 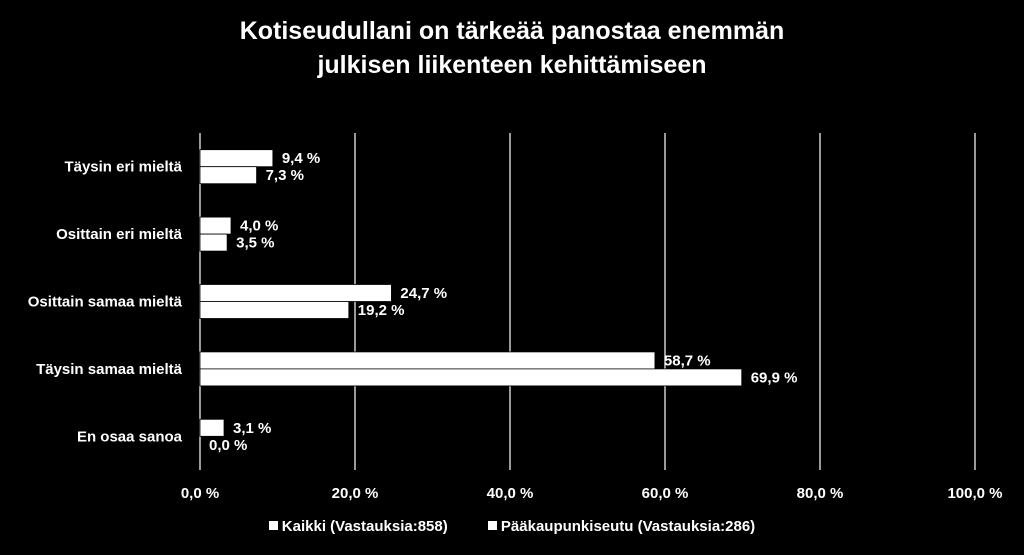 What do you see at coordinates (123, 167) in the screenshot?
I see `category-label-0: Täysin eri mieltä` at bounding box center [123, 167].